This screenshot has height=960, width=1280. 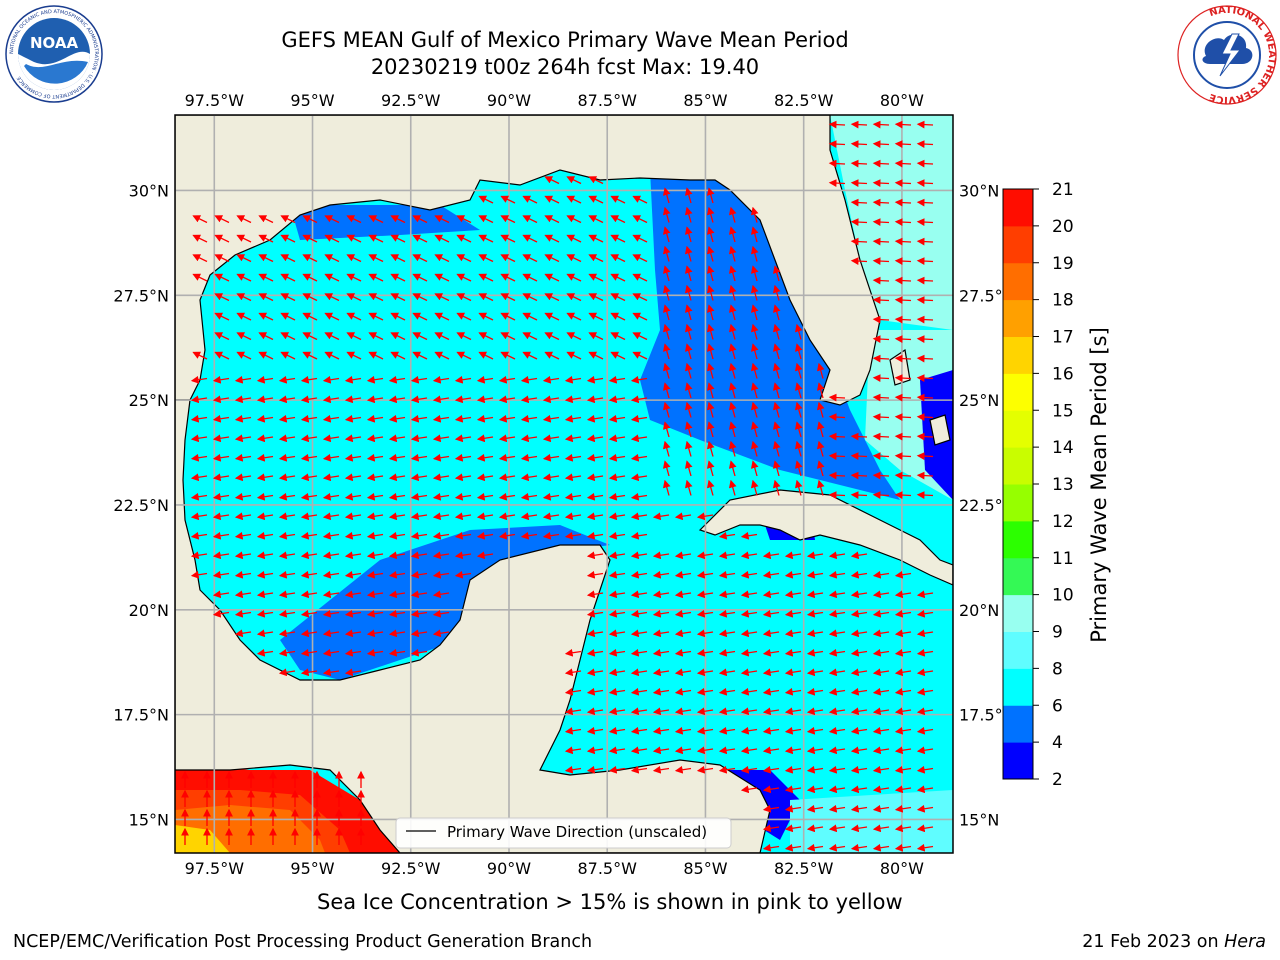 I want to click on noaa-logo-text: NOAA, so click(x=54, y=43).